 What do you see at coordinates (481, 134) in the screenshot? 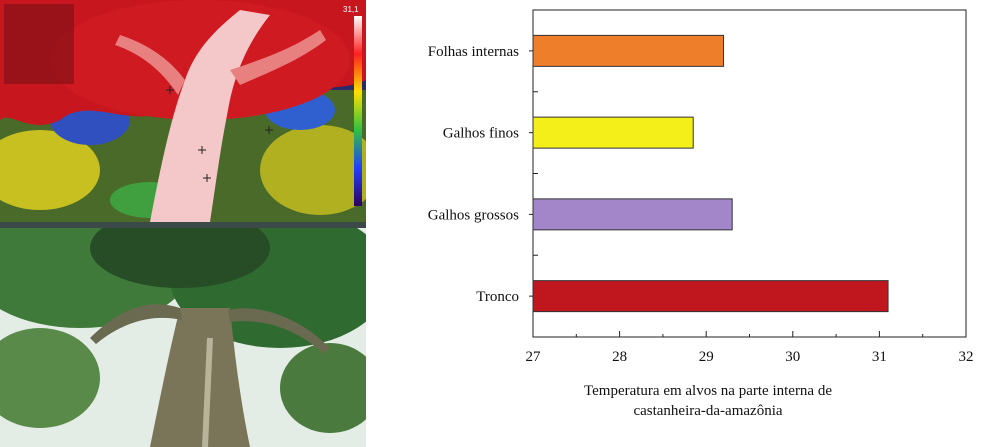
I see `category-label-2: Galhos finos` at bounding box center [481, 134].